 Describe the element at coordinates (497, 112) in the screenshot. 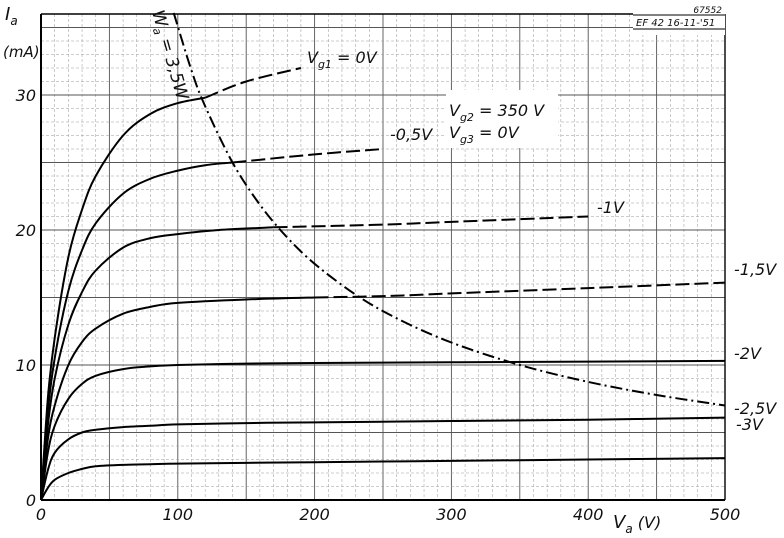

I see `condition-g2: Vg2 = 350 V` at that location.